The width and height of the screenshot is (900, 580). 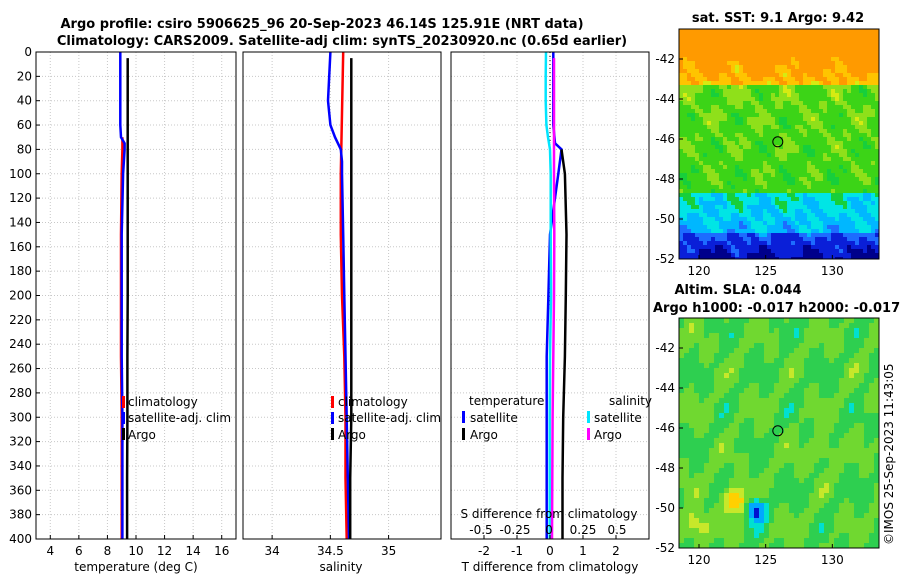 I want to click on sst-argo-location-marker, so click(x=778, y=142).